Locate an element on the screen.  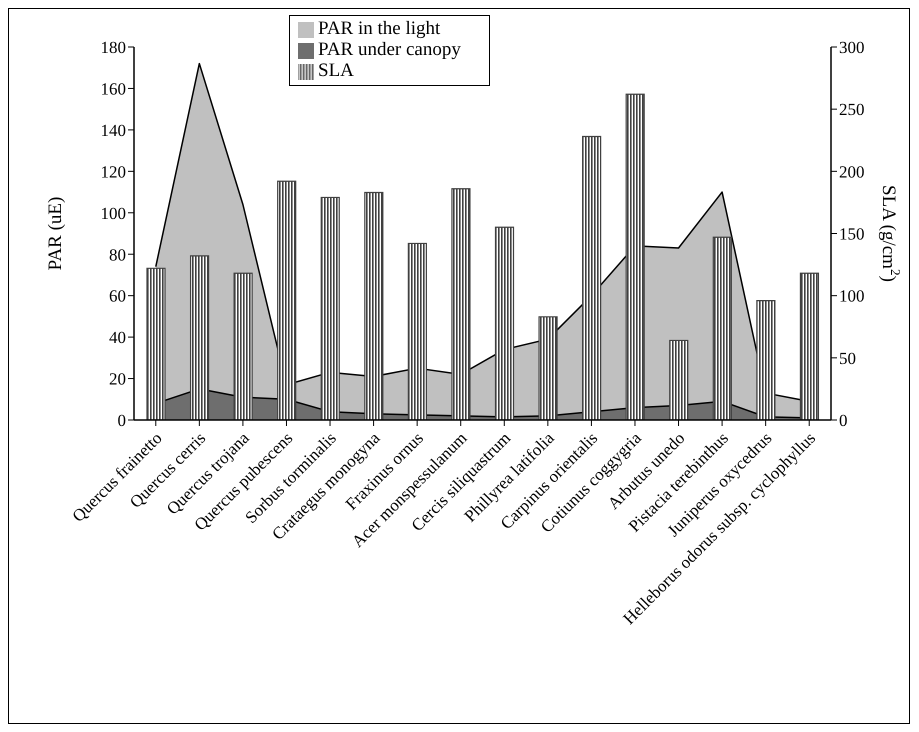
y2-tick-label: 300 is located at coordinates (851, 48).